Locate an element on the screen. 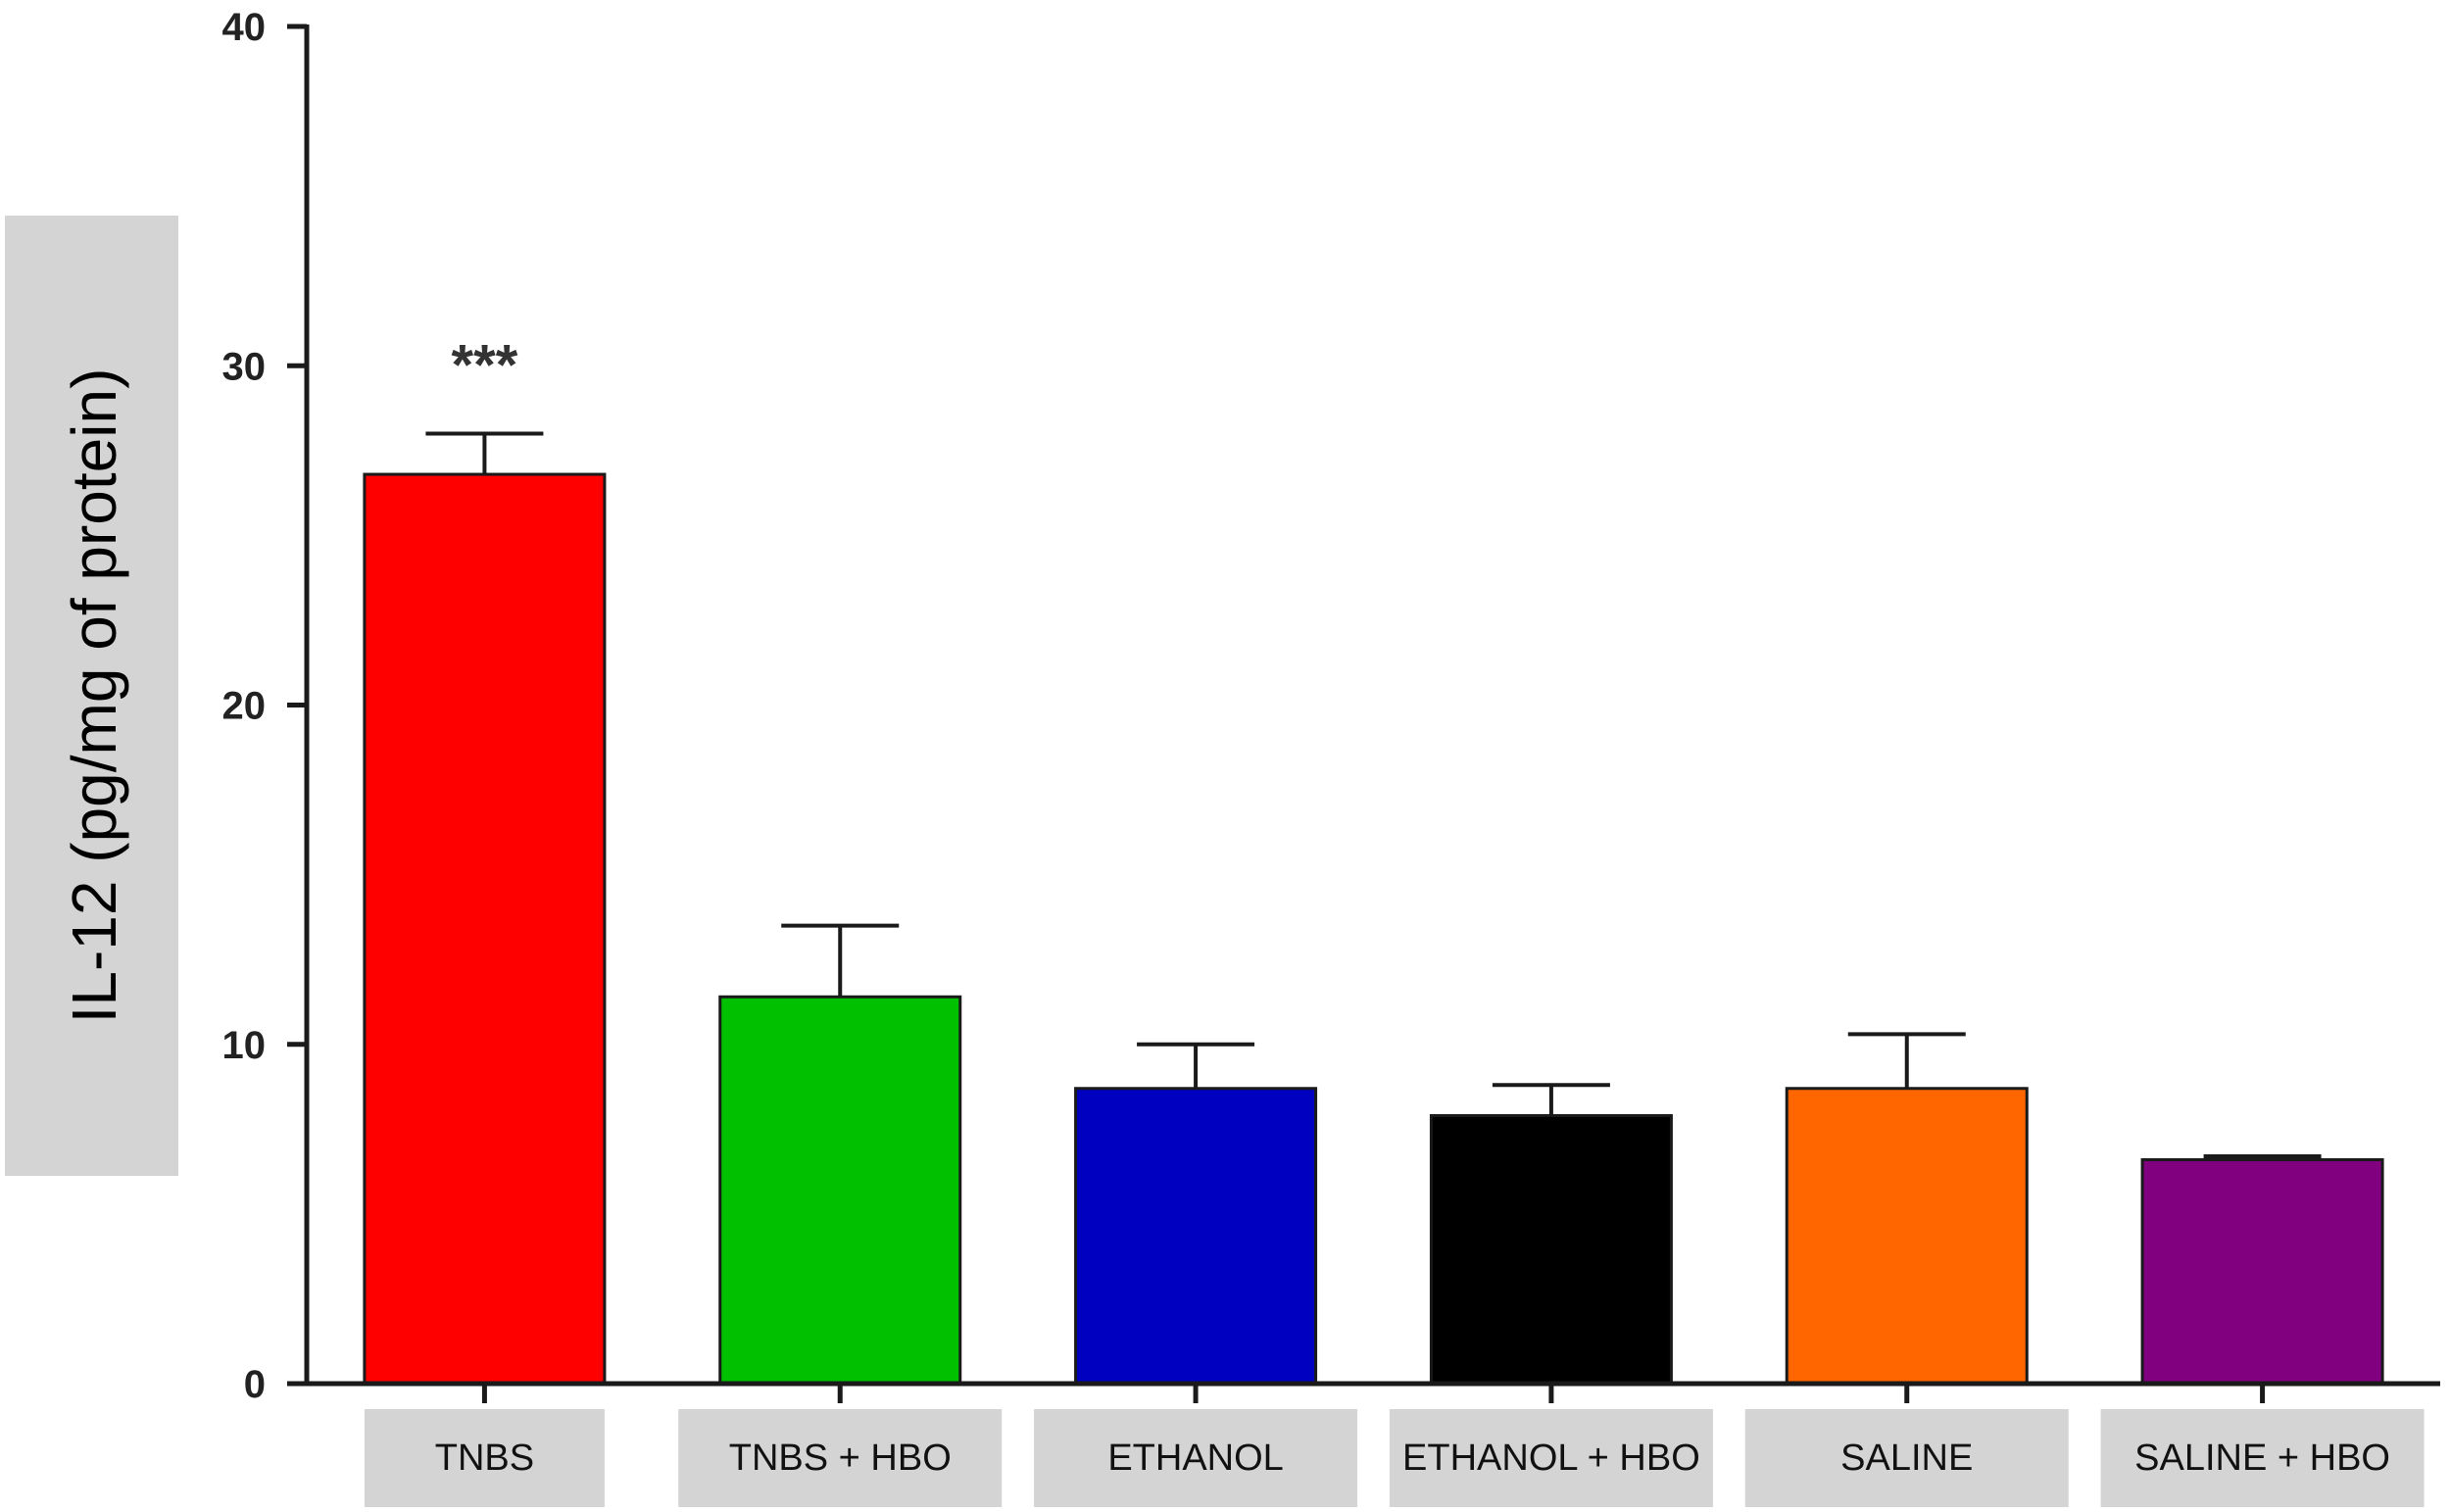 The width and height of the screenshot is (2450, 1512). x-tick-label: TNBS is located at coordinates (484, 1458).